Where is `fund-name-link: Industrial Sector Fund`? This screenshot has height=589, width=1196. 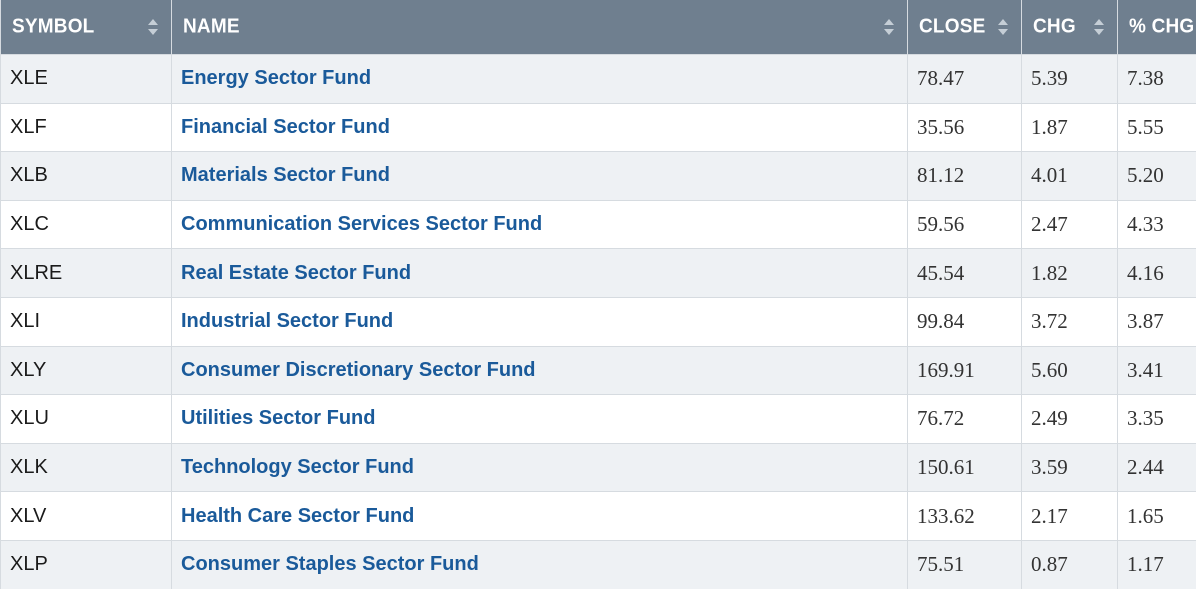 fund-name-link: Industrial Sector Fund is located at coordinates (287, 321).